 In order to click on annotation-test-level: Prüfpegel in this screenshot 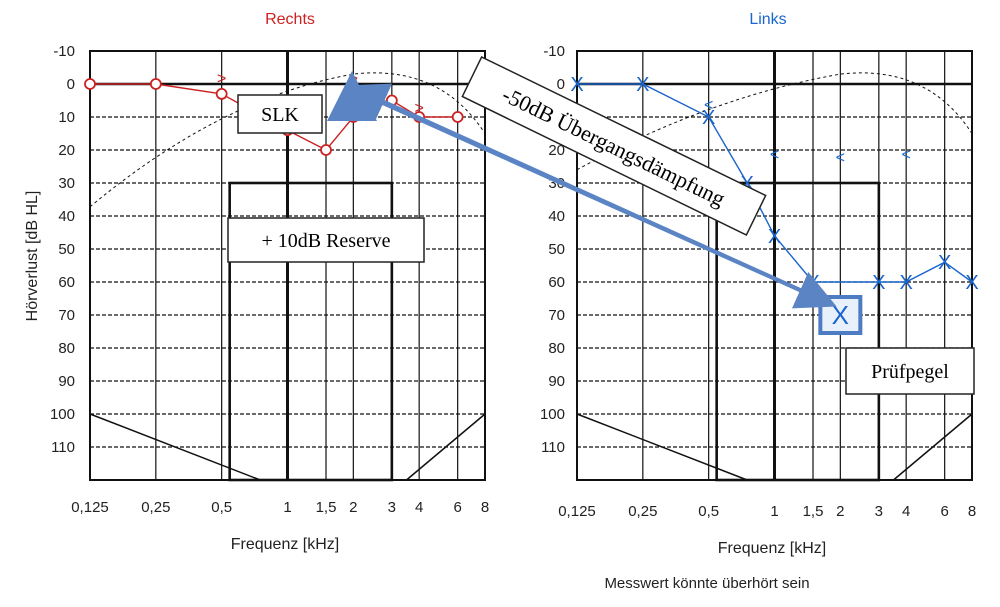, I will do `click(910, 371)`.